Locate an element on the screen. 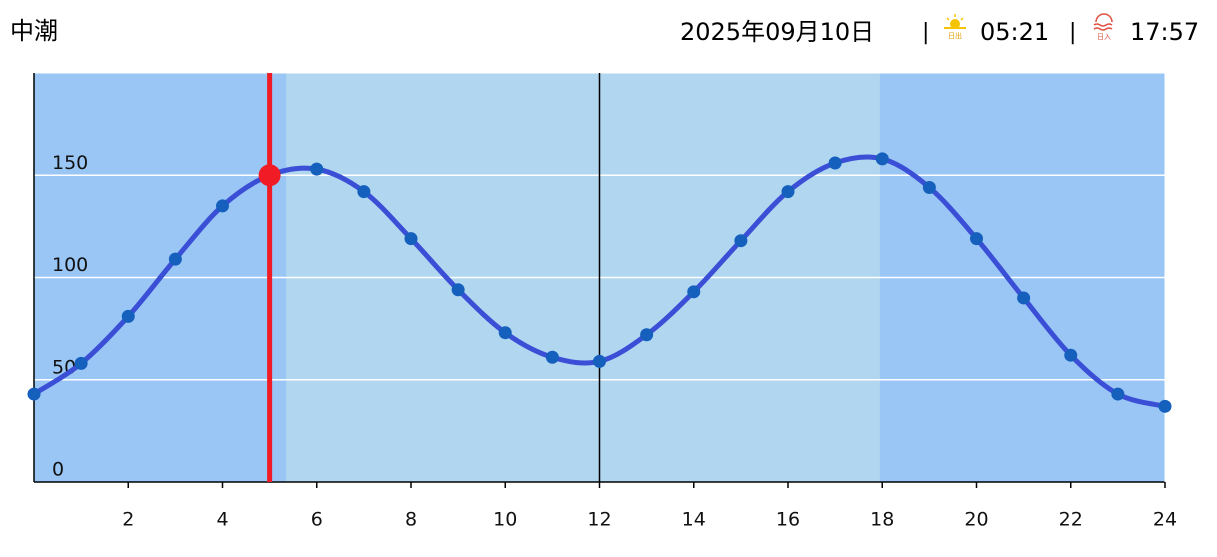 This screenshot has width=1217, height=557. x-tick-label: 20 is located at coordinates (976, 520).